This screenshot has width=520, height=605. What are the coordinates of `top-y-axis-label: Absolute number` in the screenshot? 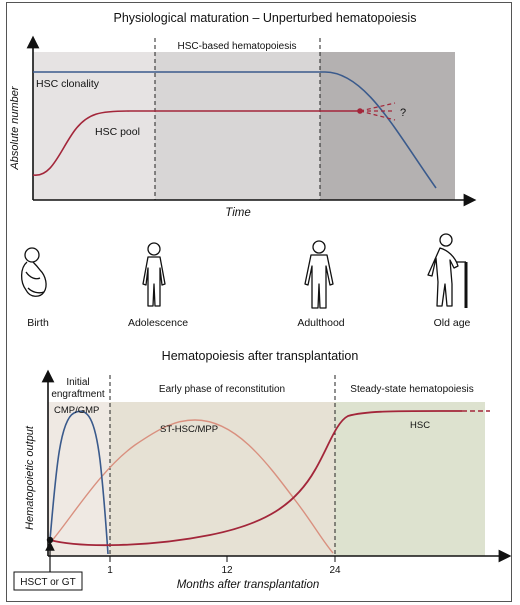 It's located at (15, 127).